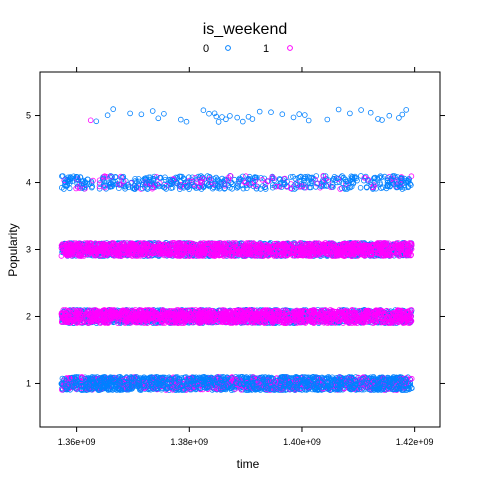  Describe the element at coordinates (266, 49) in the screenshot. I see `legend-label-1: 1` at that location.